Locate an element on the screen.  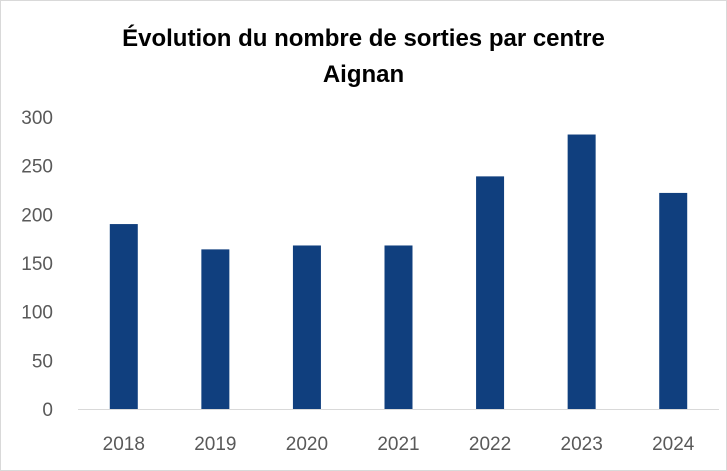
y-tick-label: 50 is located at coordinates (42, 361).